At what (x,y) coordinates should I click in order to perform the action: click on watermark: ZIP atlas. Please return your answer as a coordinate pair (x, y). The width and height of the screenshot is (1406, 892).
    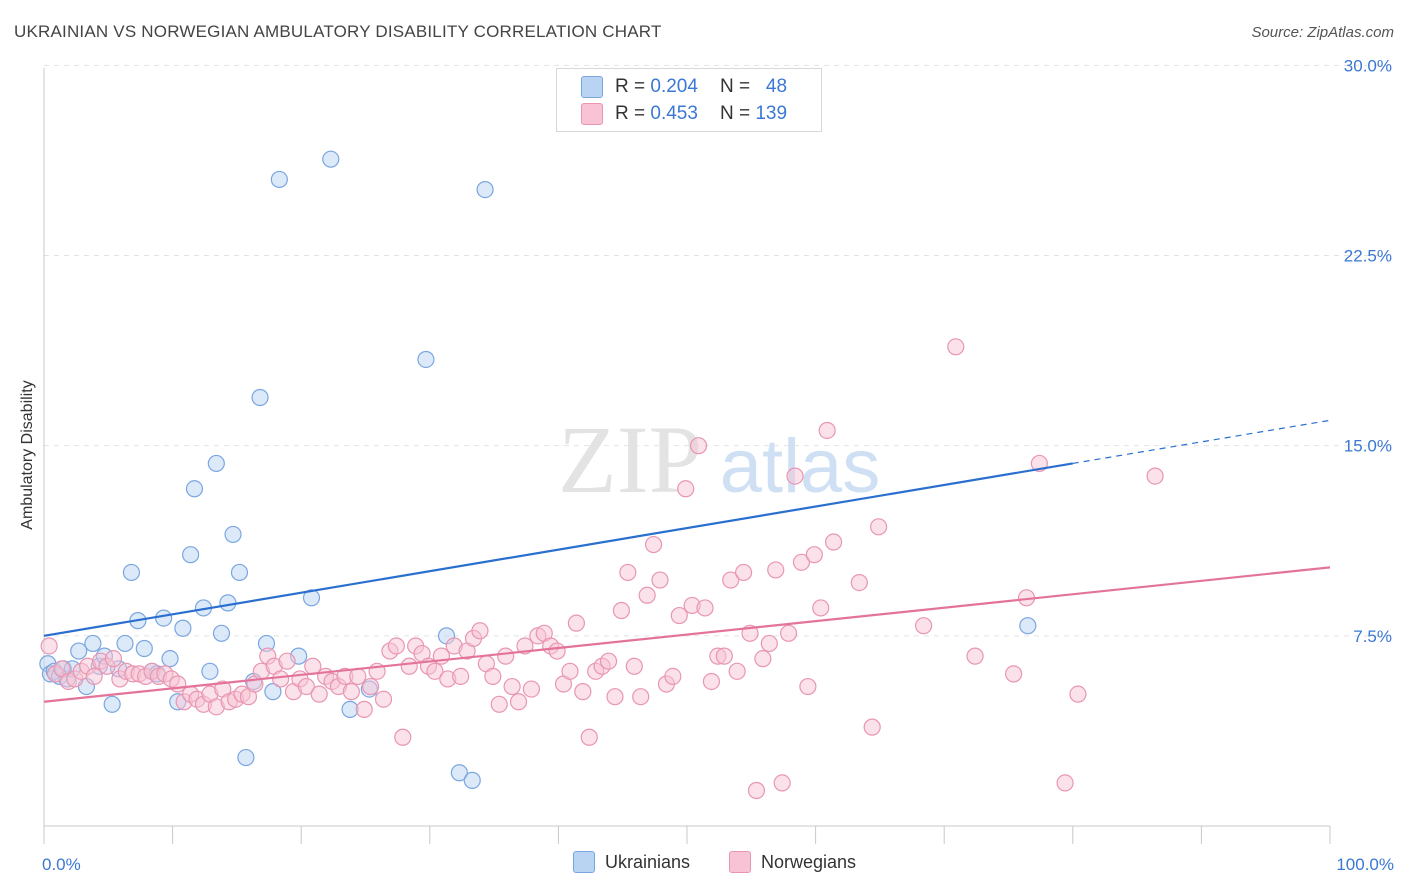
    Looking at the image, I should click on (719, 459).